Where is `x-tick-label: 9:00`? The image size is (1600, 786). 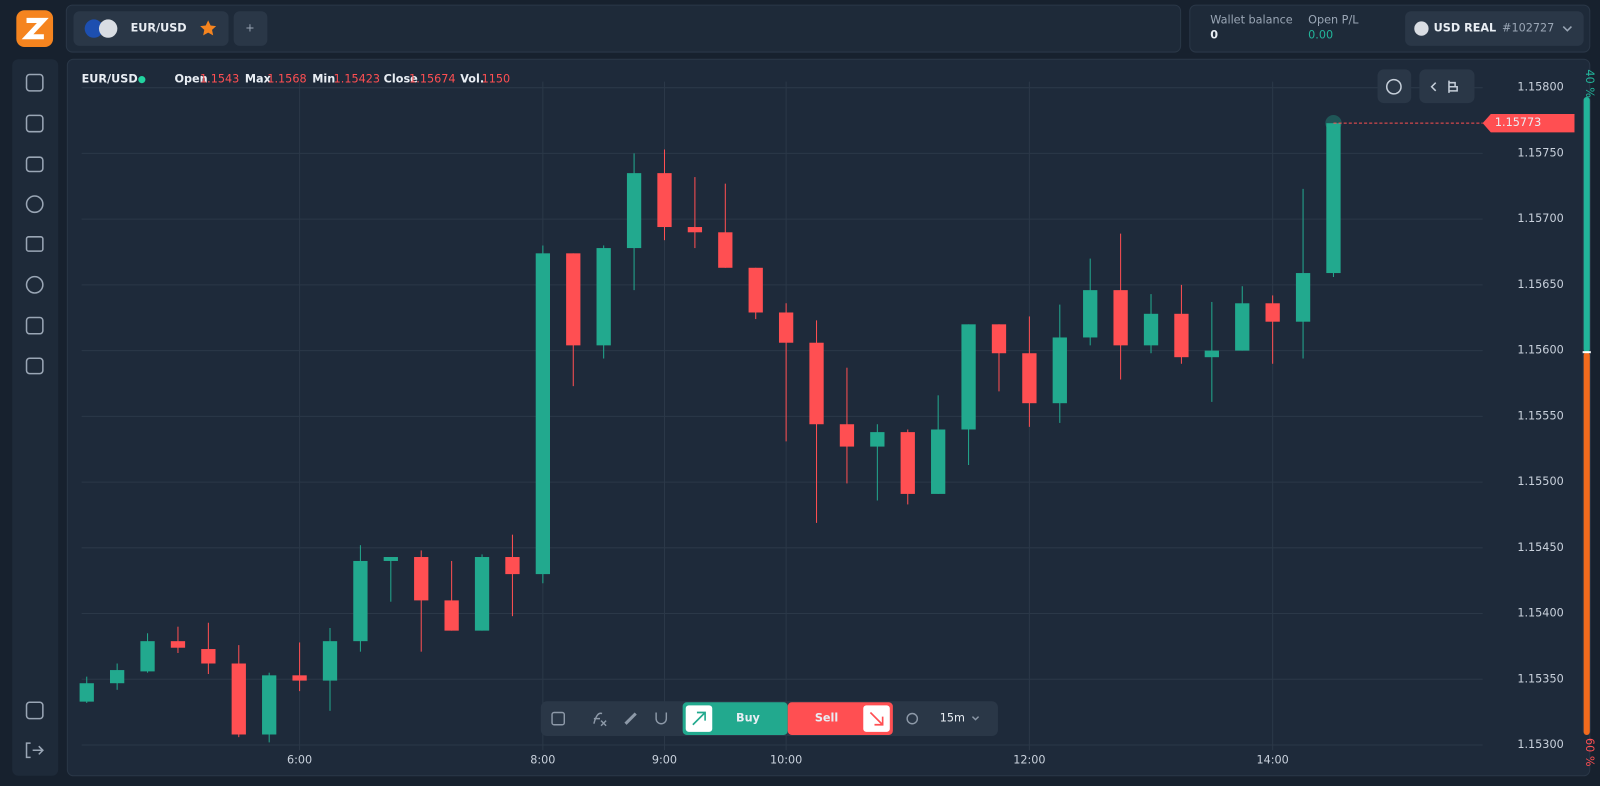 x-tick-label: 9:00 is located at coordinates (664, 759).